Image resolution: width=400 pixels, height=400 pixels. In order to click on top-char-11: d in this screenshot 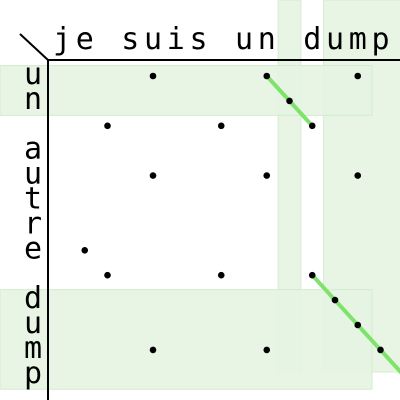, I will do `click(312, 39)`.